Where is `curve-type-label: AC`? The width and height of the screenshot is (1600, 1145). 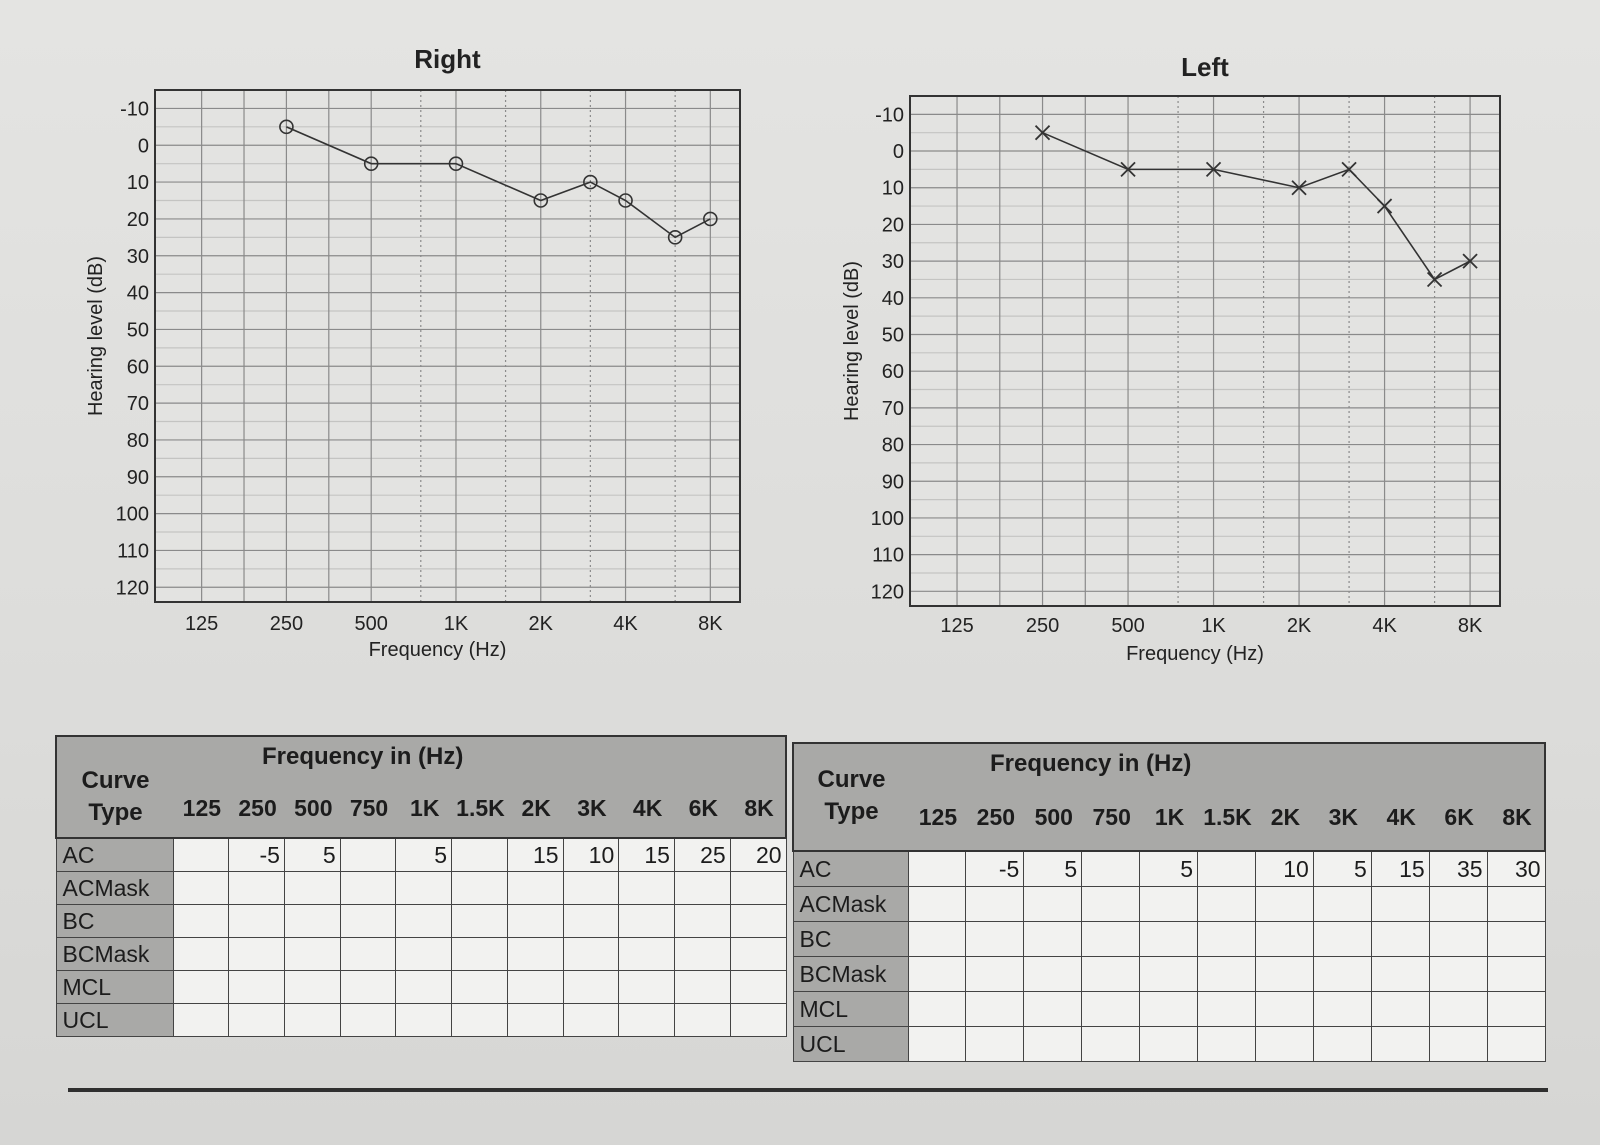
curve-type-label: AC is located at coordinates (114, 854).